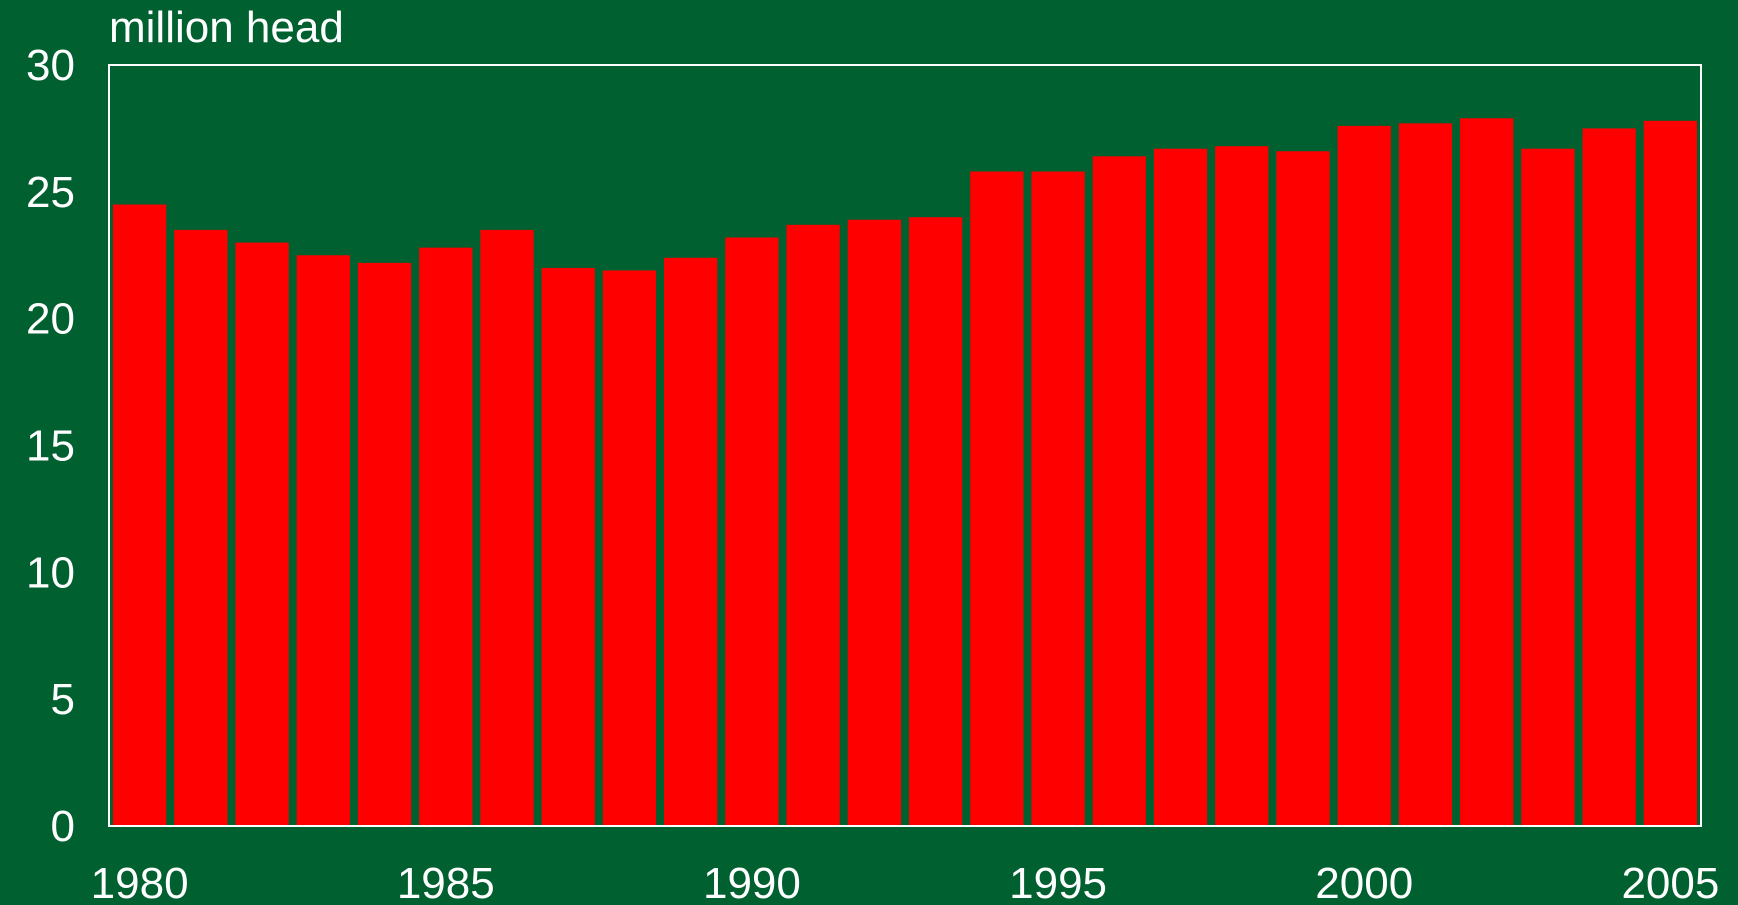 This screenshot has height=905, width=1738. I want to click on y-tick-label: 10, so click(50, 572).